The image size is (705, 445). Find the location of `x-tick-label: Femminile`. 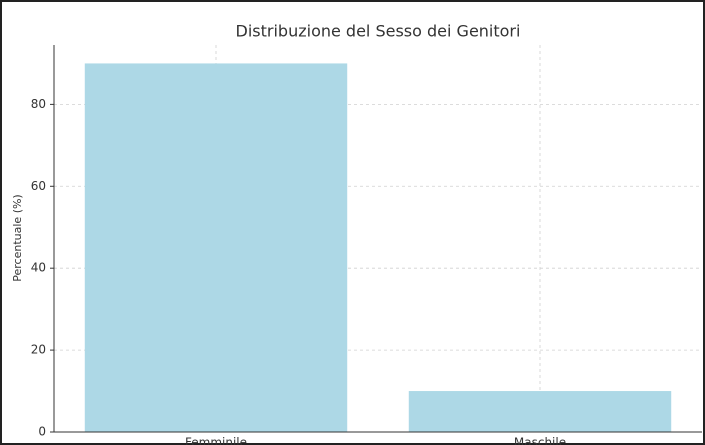

x-tick-label: Femminile is located at coordinates (216, 440).